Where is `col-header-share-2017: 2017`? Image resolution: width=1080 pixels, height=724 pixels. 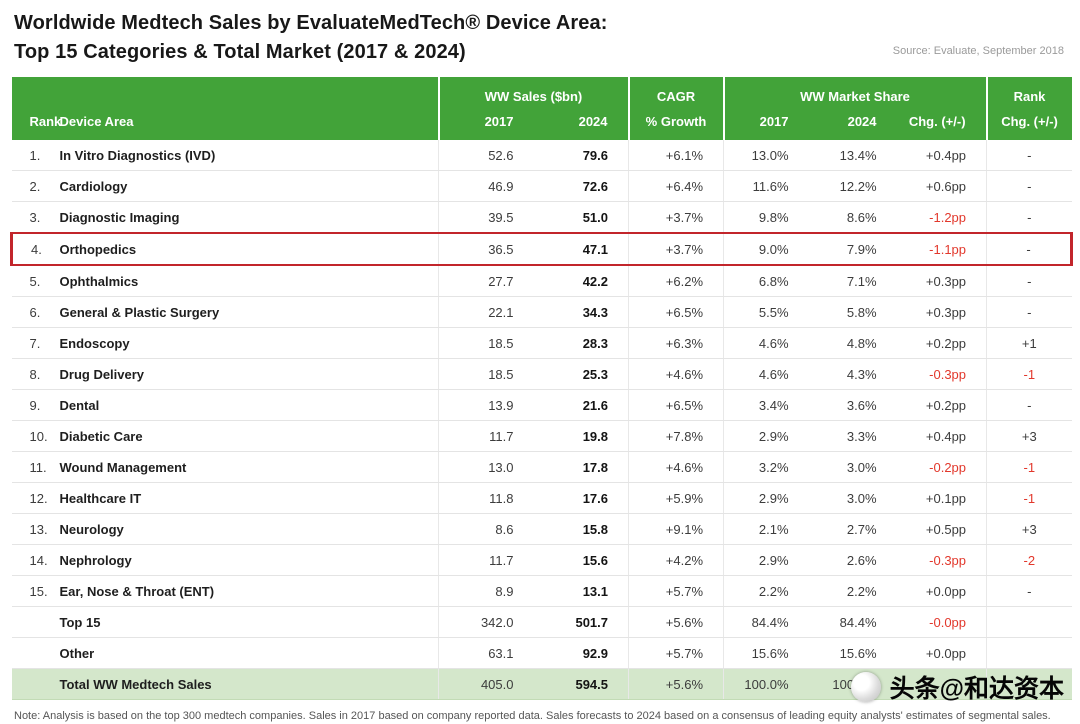
col-header-share-2017: 2017 is located at coordinates (765, 123).